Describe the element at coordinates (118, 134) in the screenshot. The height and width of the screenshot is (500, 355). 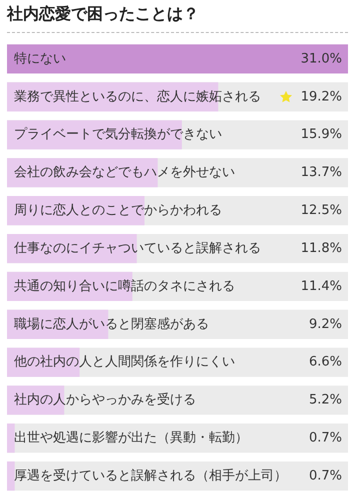
I see `y-tick-label: プライベートで気分転換ができない` at that location.